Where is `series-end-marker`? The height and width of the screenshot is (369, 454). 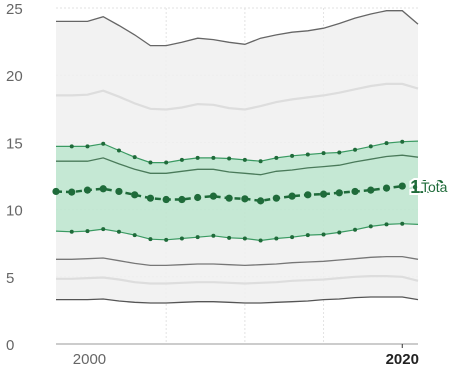
series-end-marker is located at coordinates (415, 187).